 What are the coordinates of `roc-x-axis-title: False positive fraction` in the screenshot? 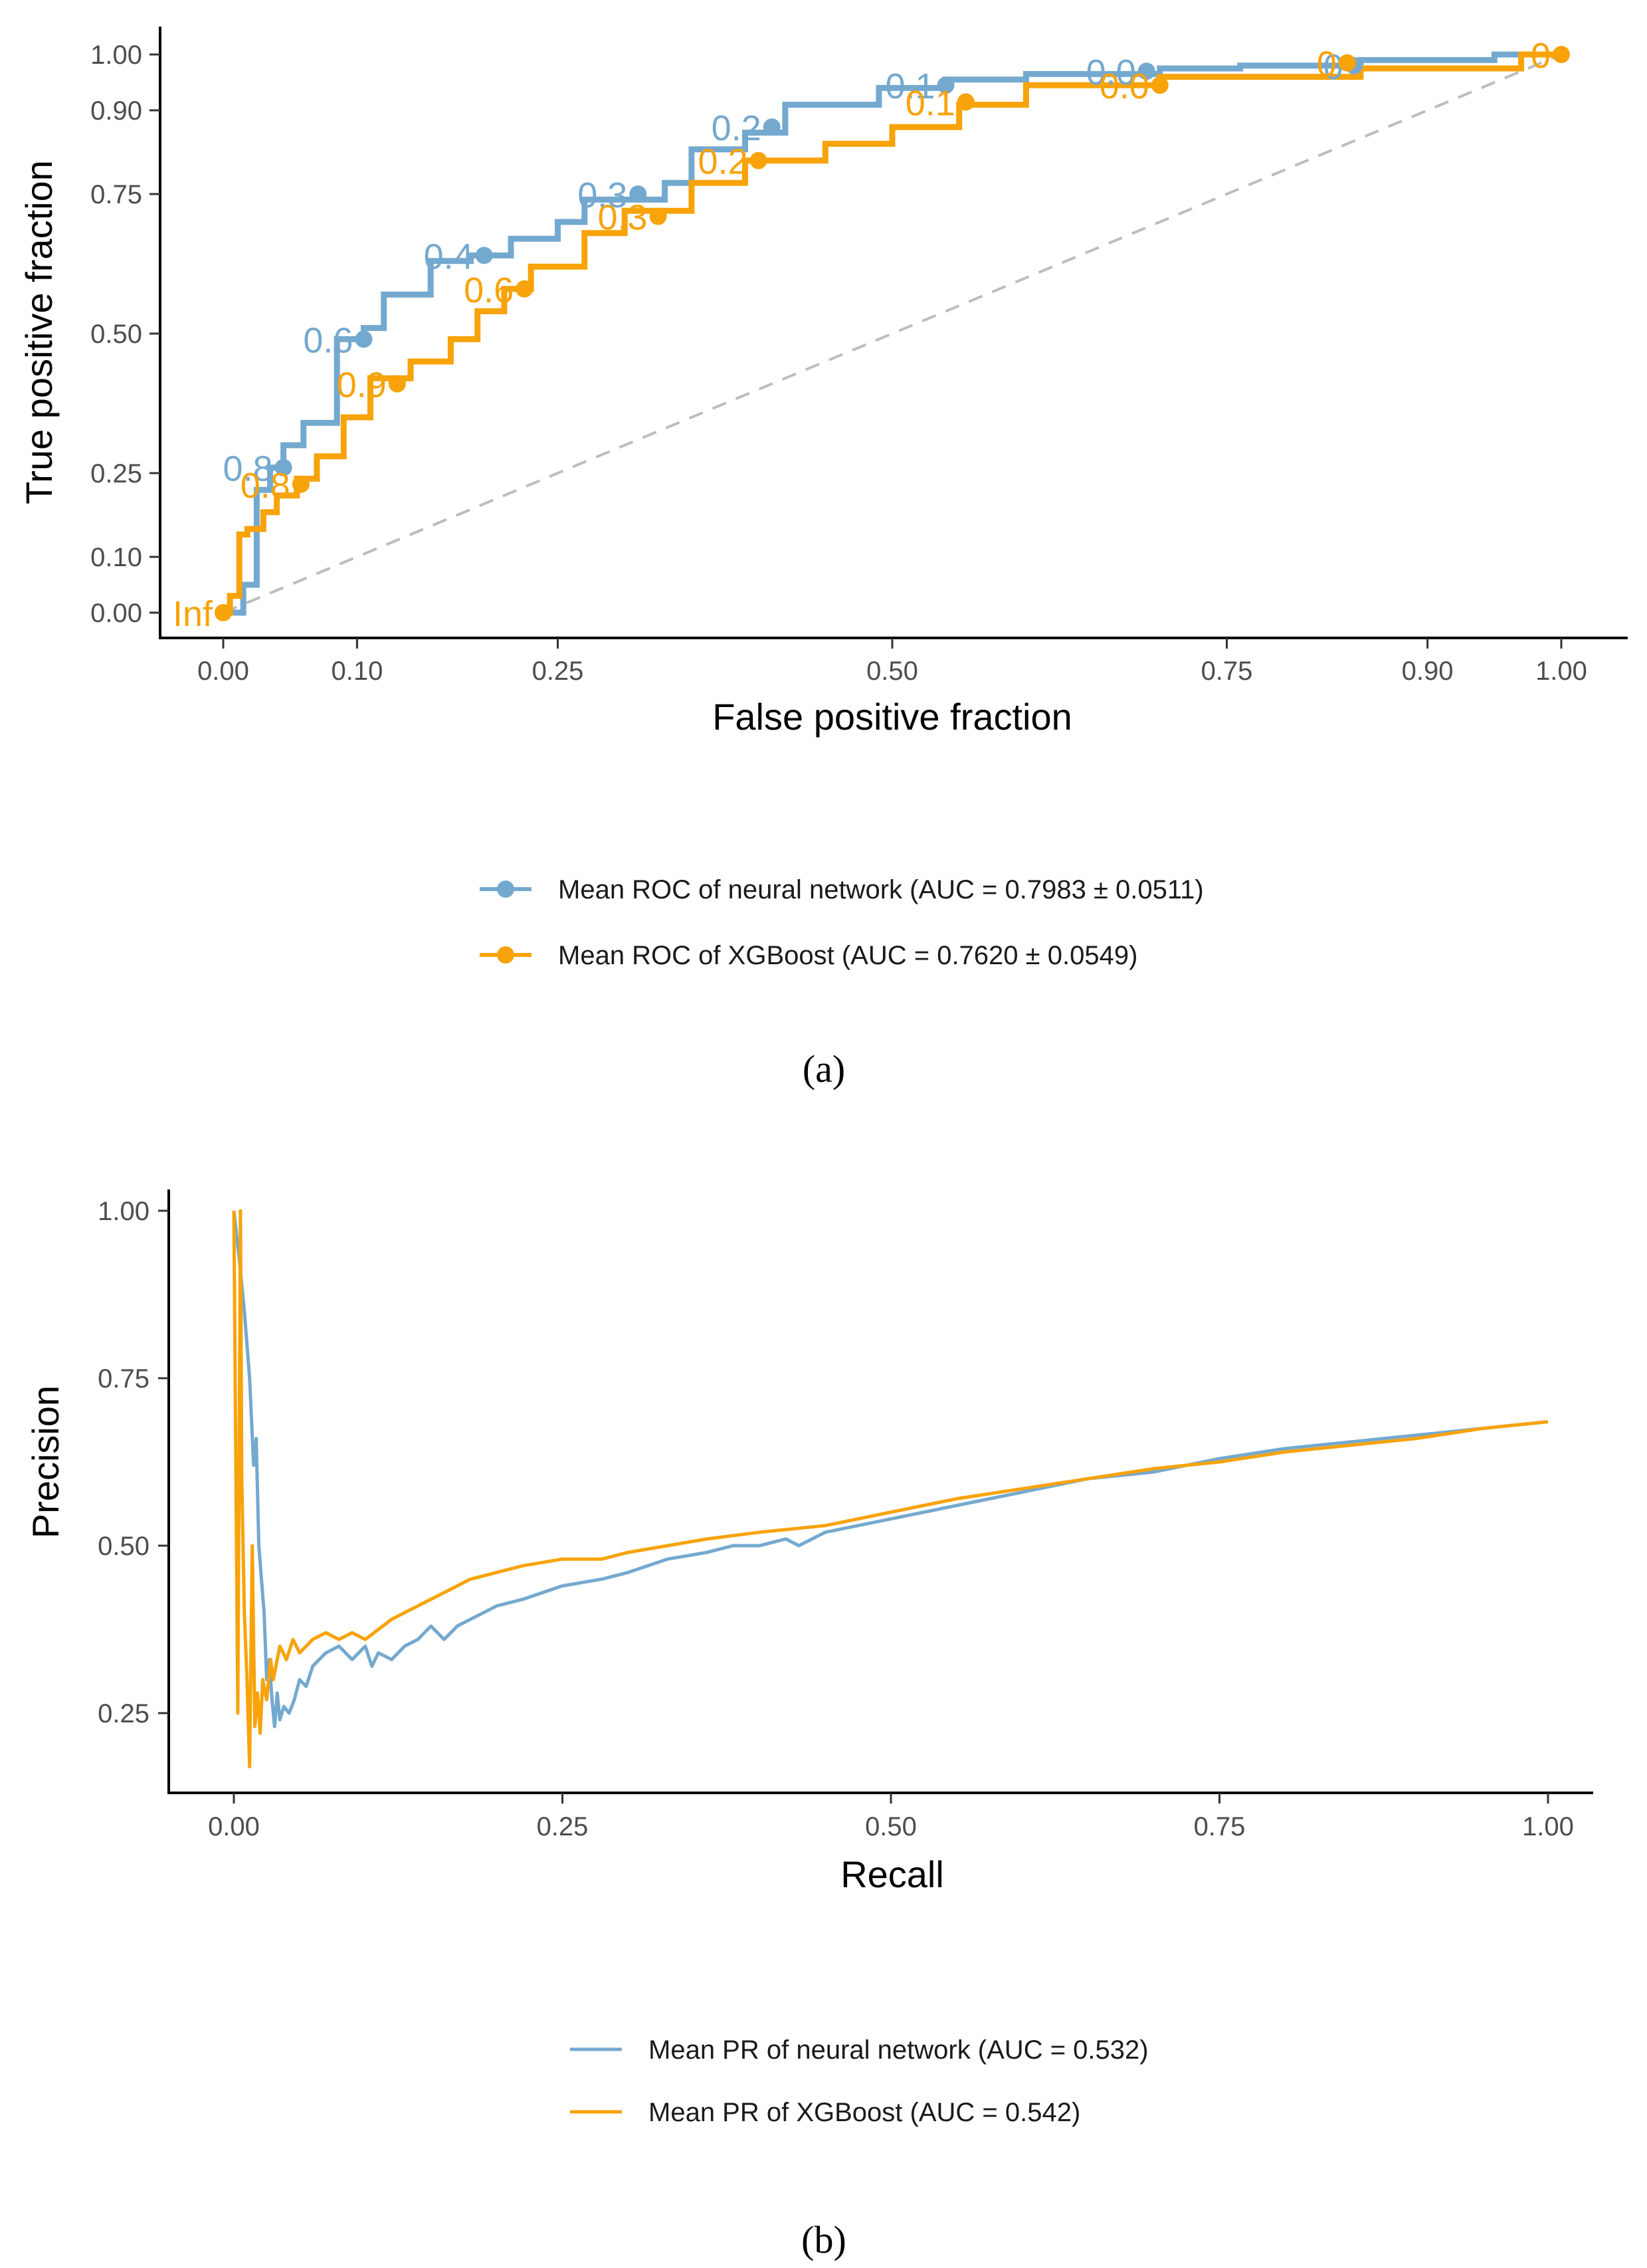 It's located at (892, 717).